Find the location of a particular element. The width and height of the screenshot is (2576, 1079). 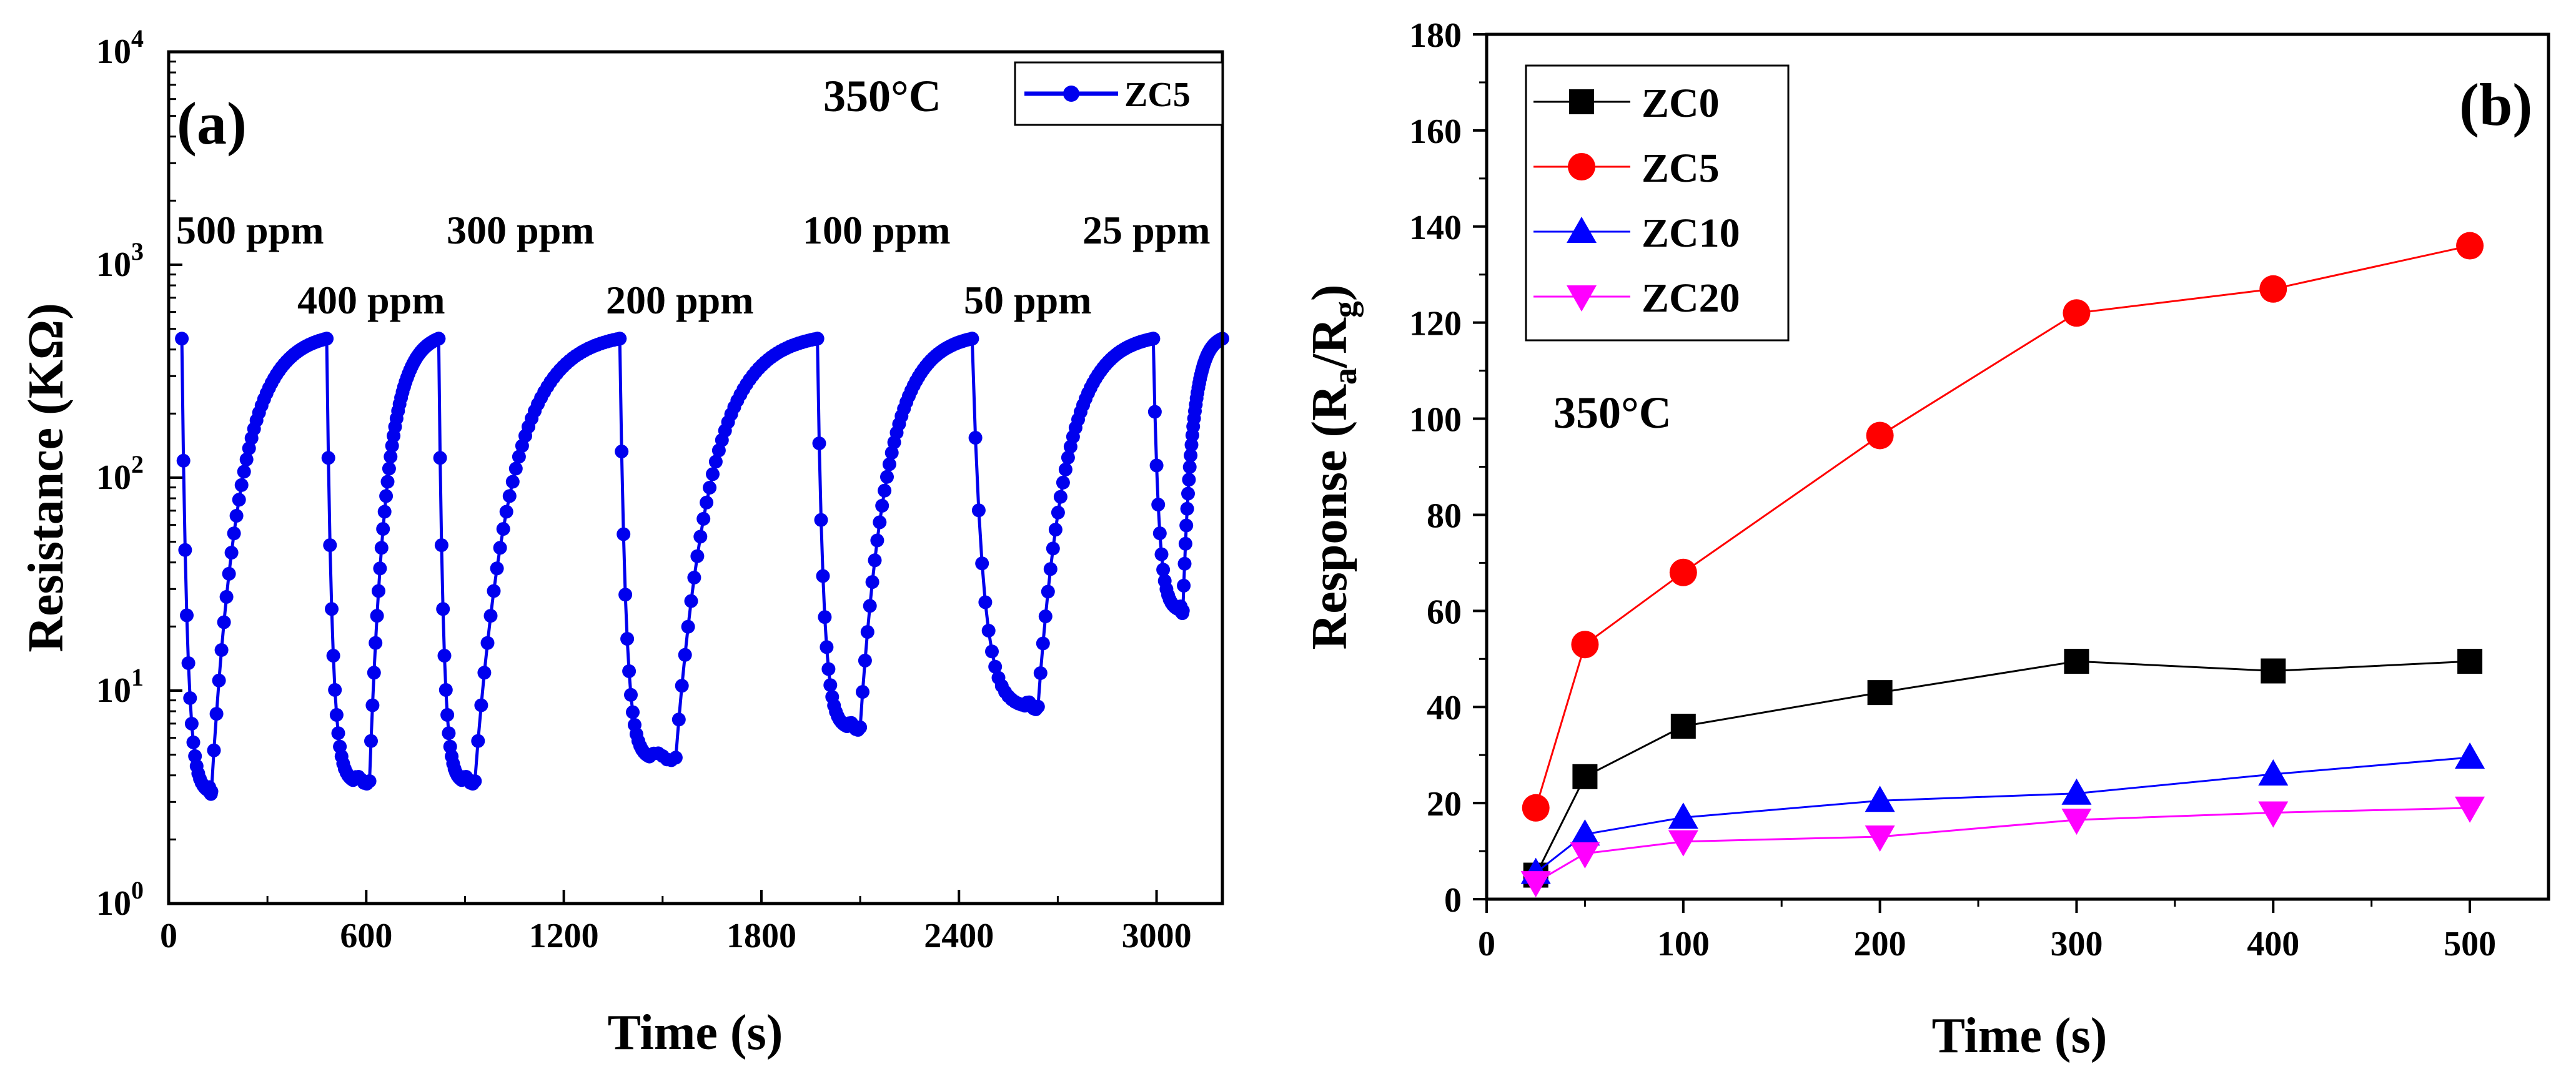

panel-b-y-axis-label: Response (Ra/Rg) is located at coordinates (1333, 466).